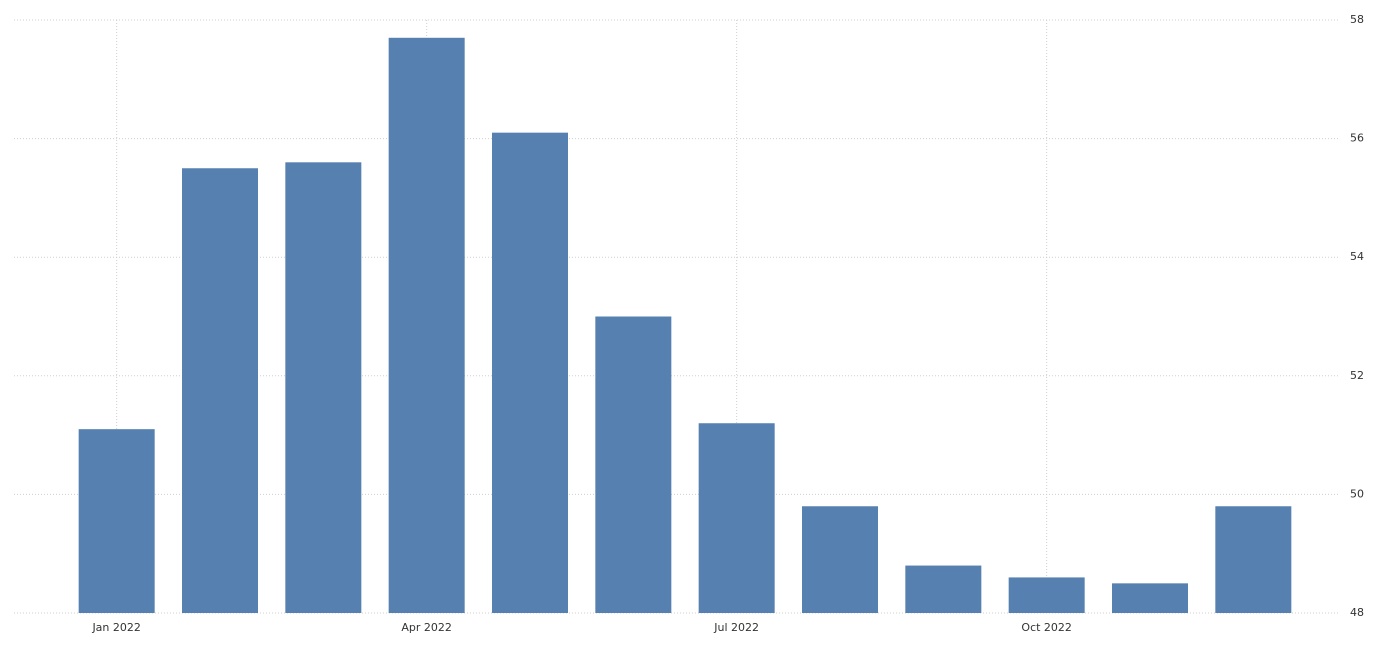  What do you see at coordinates (736, 627) in the screenshot?
I see `x-tick-label: Jul 2022` at bounding box center [736, 627].